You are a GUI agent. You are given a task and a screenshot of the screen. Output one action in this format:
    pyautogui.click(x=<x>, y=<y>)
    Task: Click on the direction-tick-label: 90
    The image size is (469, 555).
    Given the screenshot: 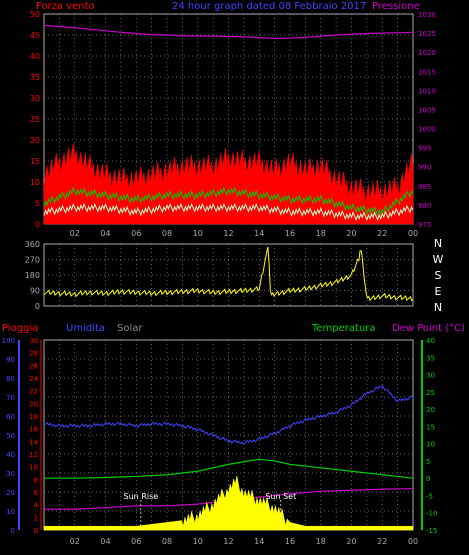 What is the action you would take?
    pyautogui.click(x=35, y=291)
    